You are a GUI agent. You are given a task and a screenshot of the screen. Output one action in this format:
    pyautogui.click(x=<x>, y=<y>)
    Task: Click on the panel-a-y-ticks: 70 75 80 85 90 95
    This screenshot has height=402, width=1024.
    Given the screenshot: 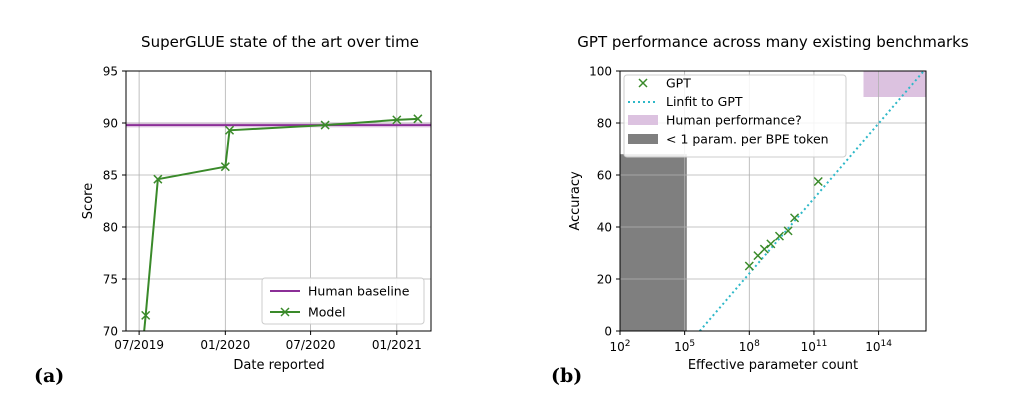 What is the action you would take?
    pyautogui.click(x=114, y=202)
    